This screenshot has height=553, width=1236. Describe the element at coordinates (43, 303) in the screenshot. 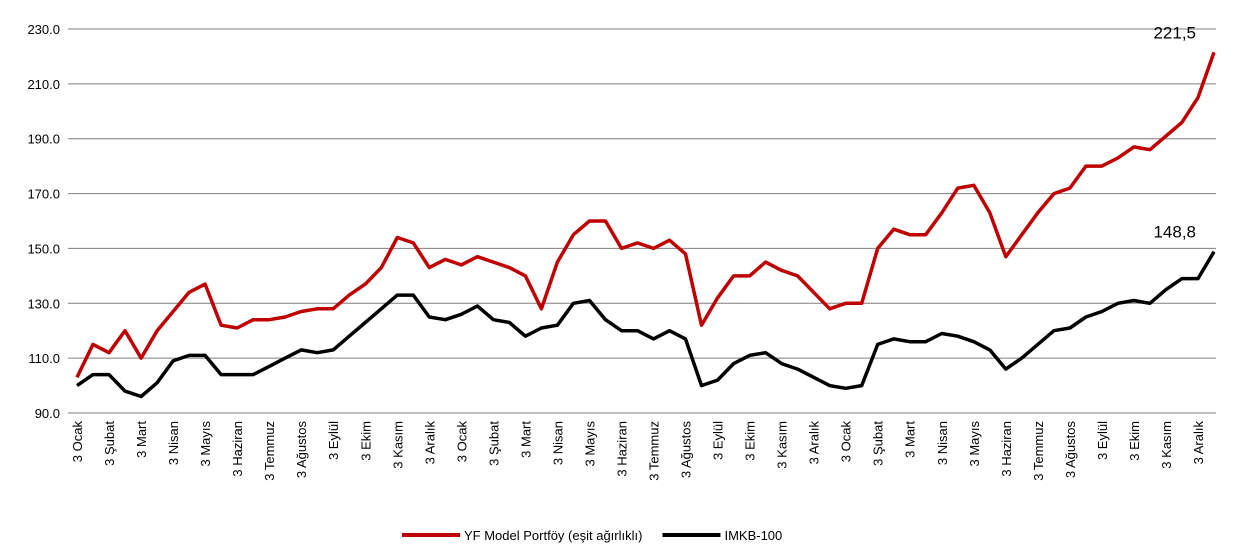

I see `y-tick-label: 130.0` at that location.